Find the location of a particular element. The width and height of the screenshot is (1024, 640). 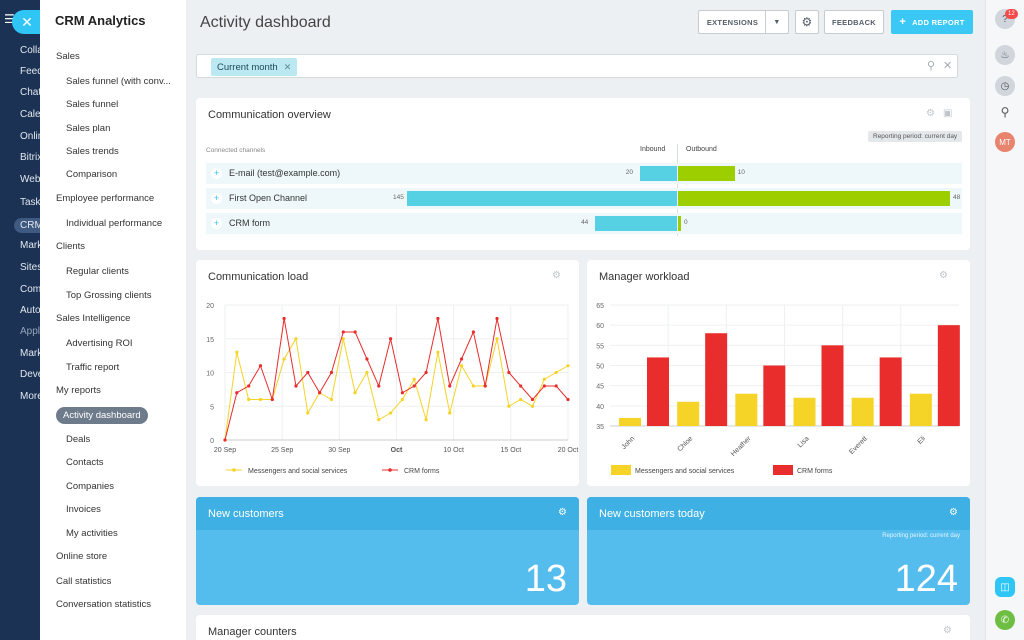

y-tick-label: 60 is located at coordinates (600, 326).